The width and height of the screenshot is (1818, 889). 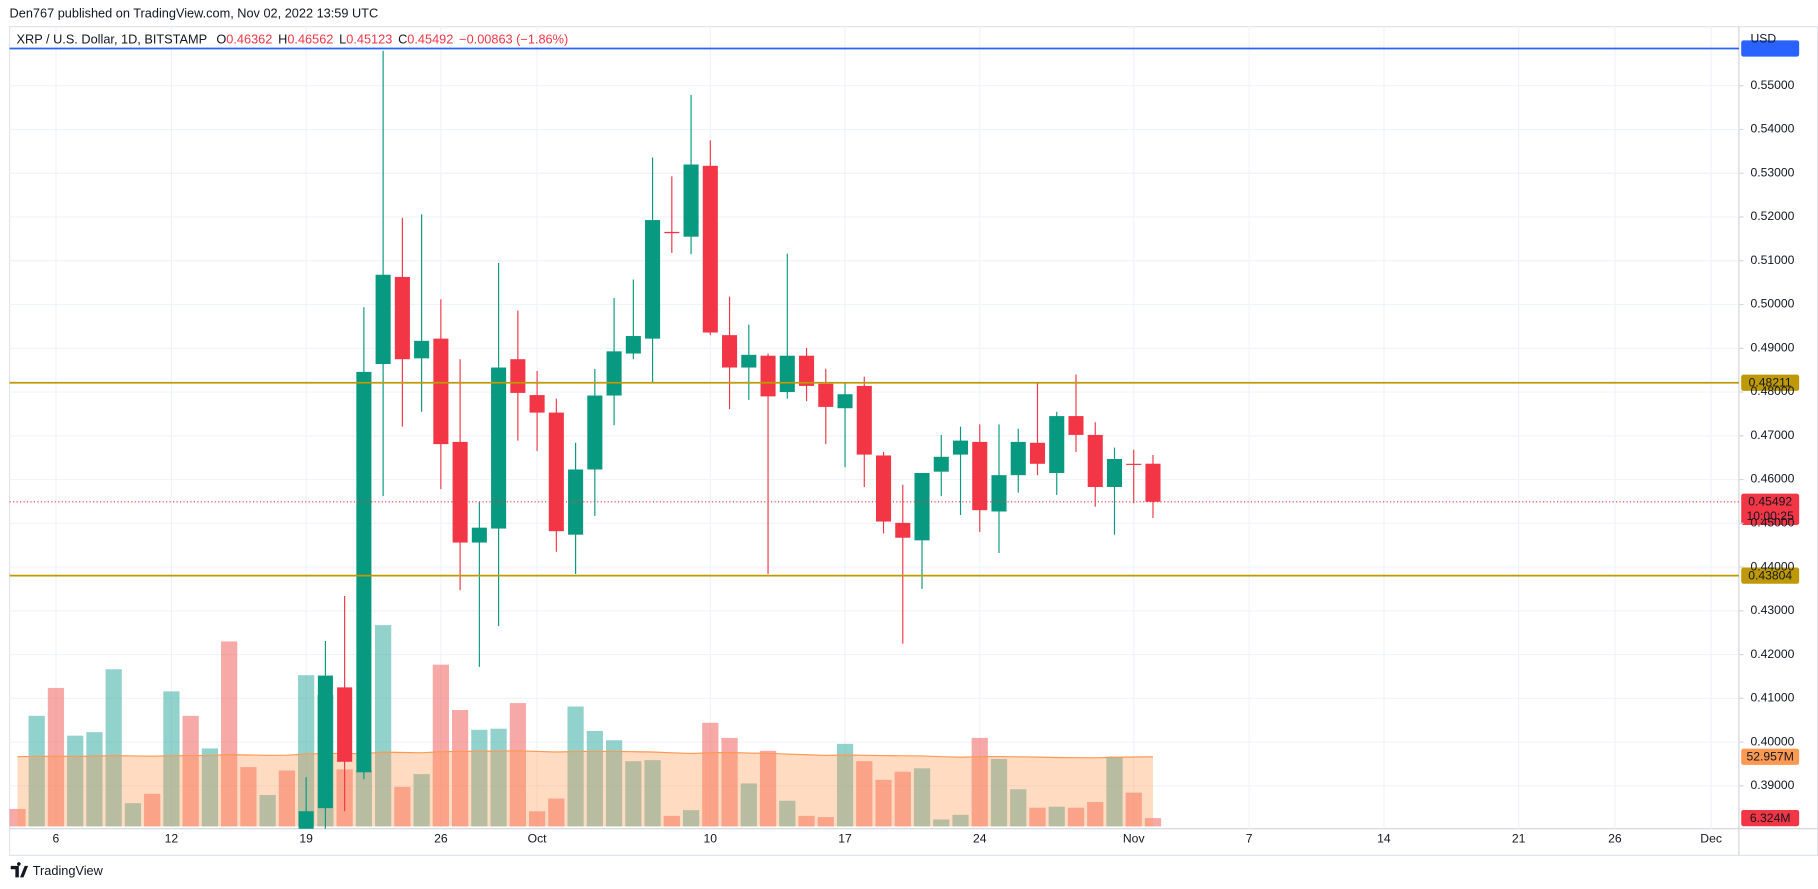 I want to click on y-tick-label: 0.49000, so click(x=1772, y=347).